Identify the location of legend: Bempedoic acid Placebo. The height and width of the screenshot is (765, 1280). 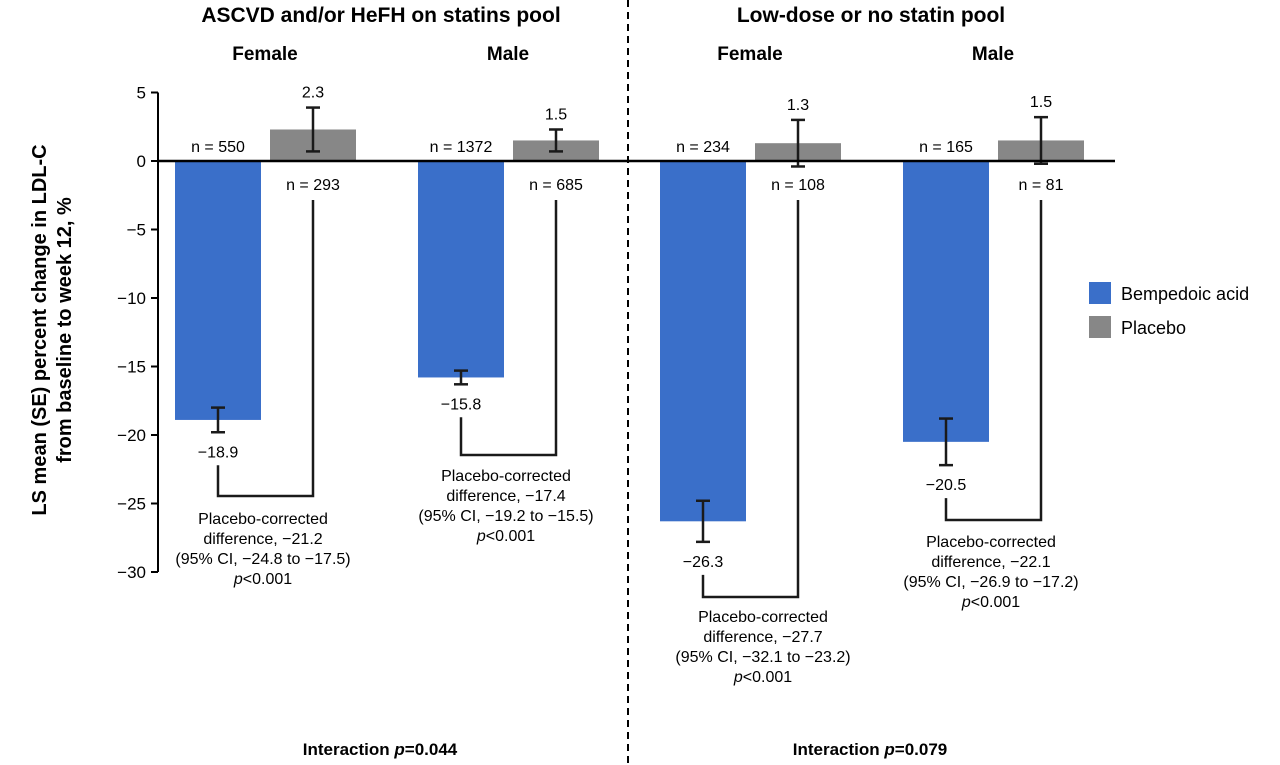
(1169, 310).